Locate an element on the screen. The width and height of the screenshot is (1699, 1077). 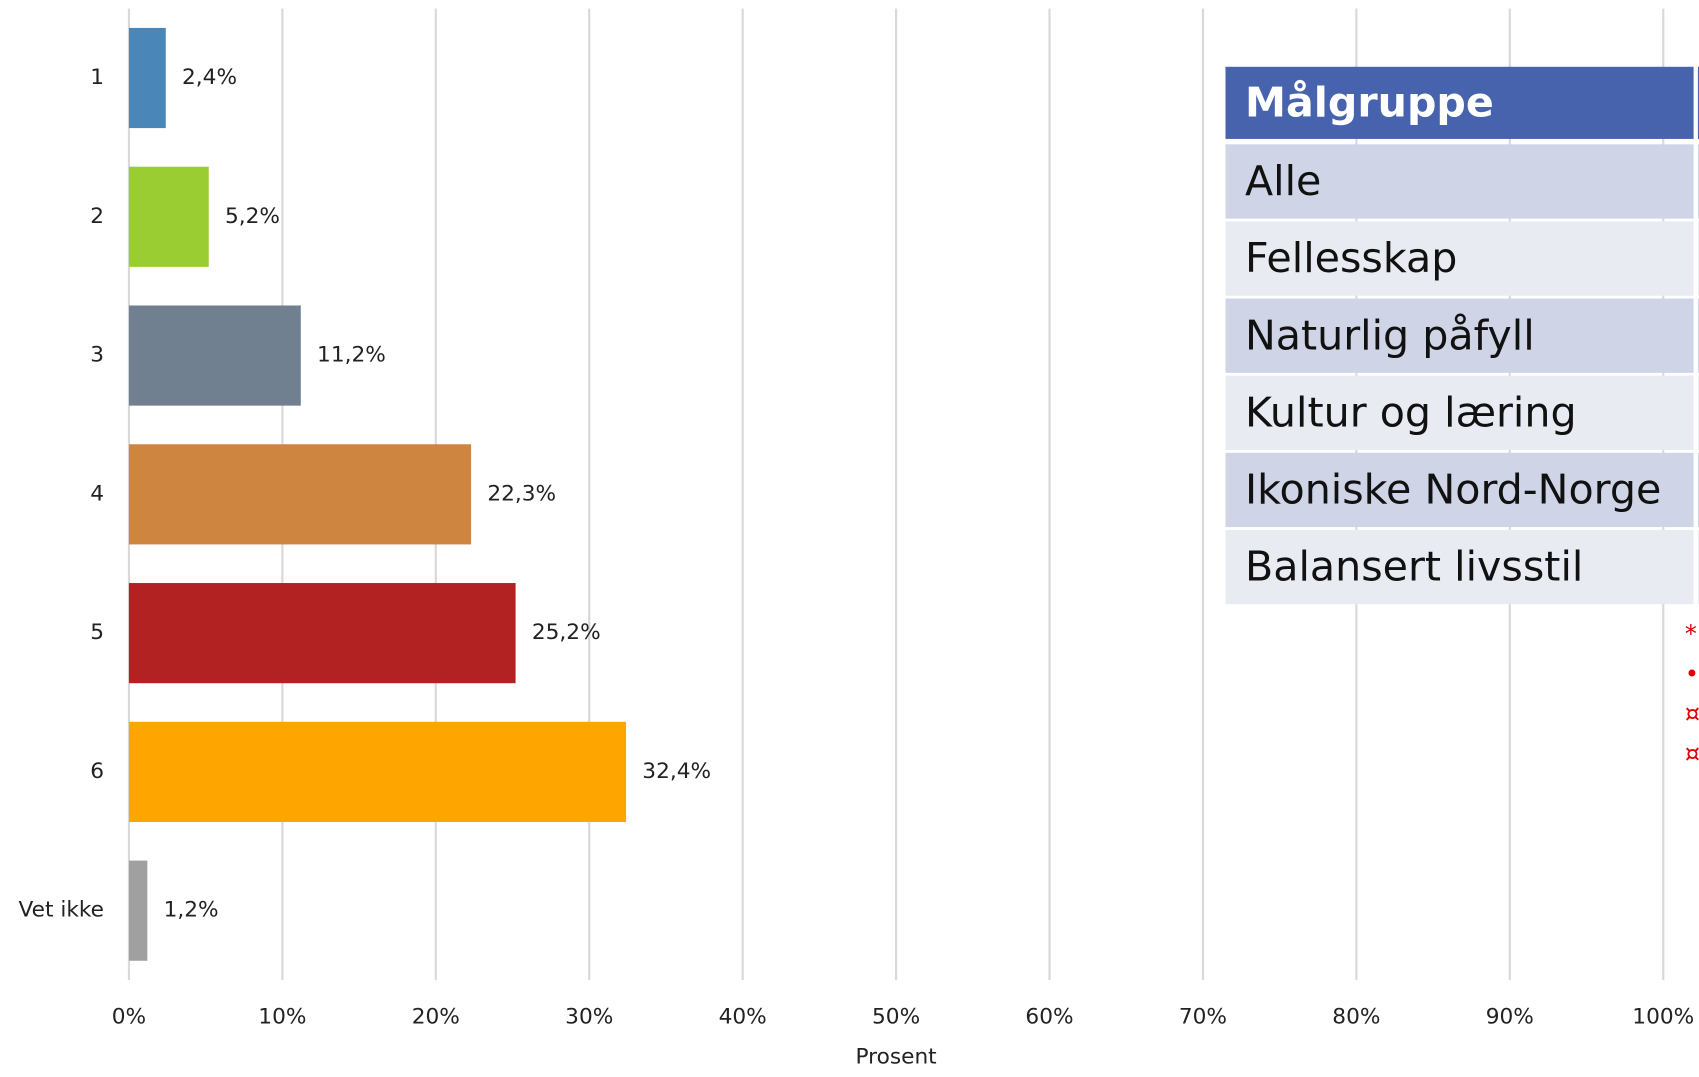
y-tick-label: 3 is located at coordinates (97, 355).